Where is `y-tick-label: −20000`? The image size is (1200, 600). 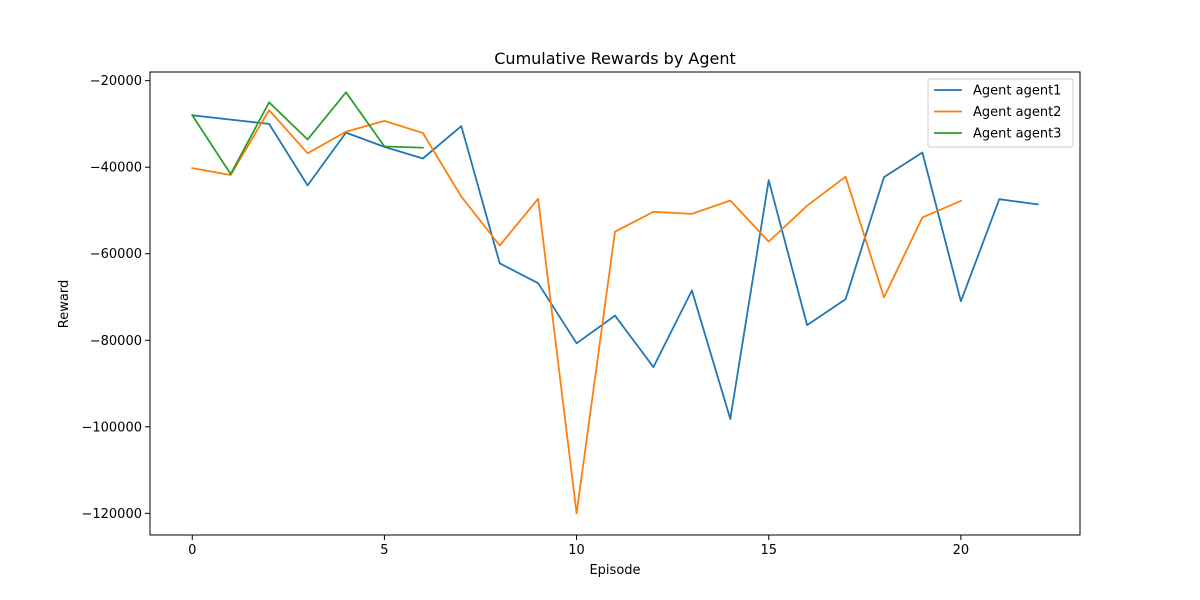 y-tick-label: −20000 is located at coordinates (116, 81).